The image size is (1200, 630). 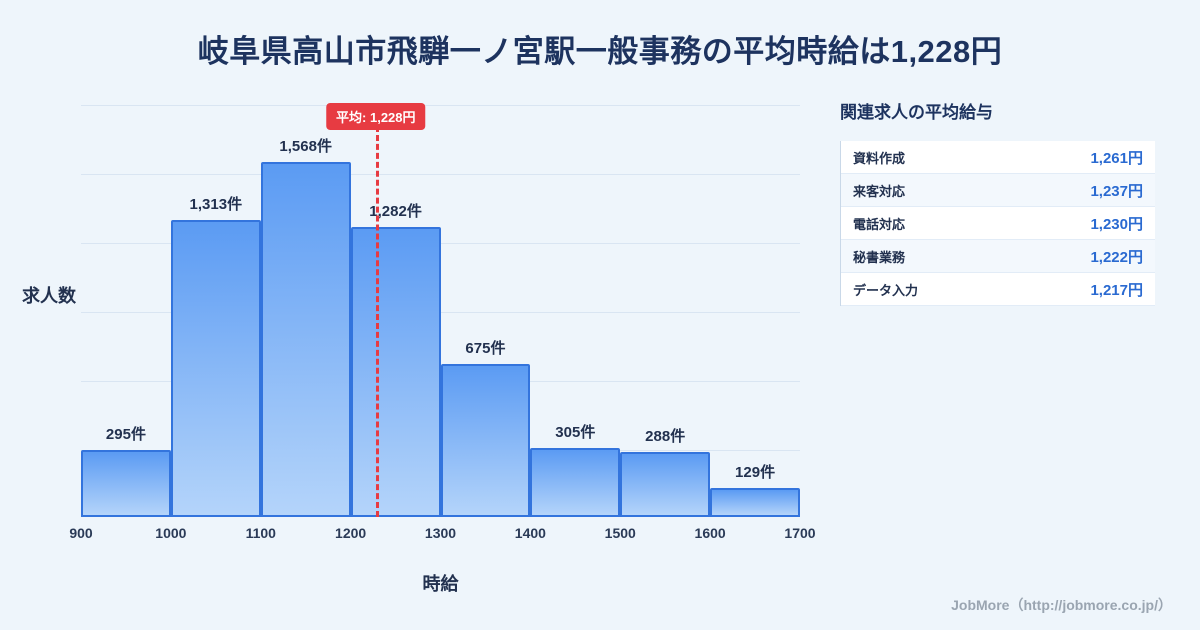 What do you see at coordinates (886, 290) in the screenshot?
I see `related-job-label: データ入力` at bounding box center [886, 290].